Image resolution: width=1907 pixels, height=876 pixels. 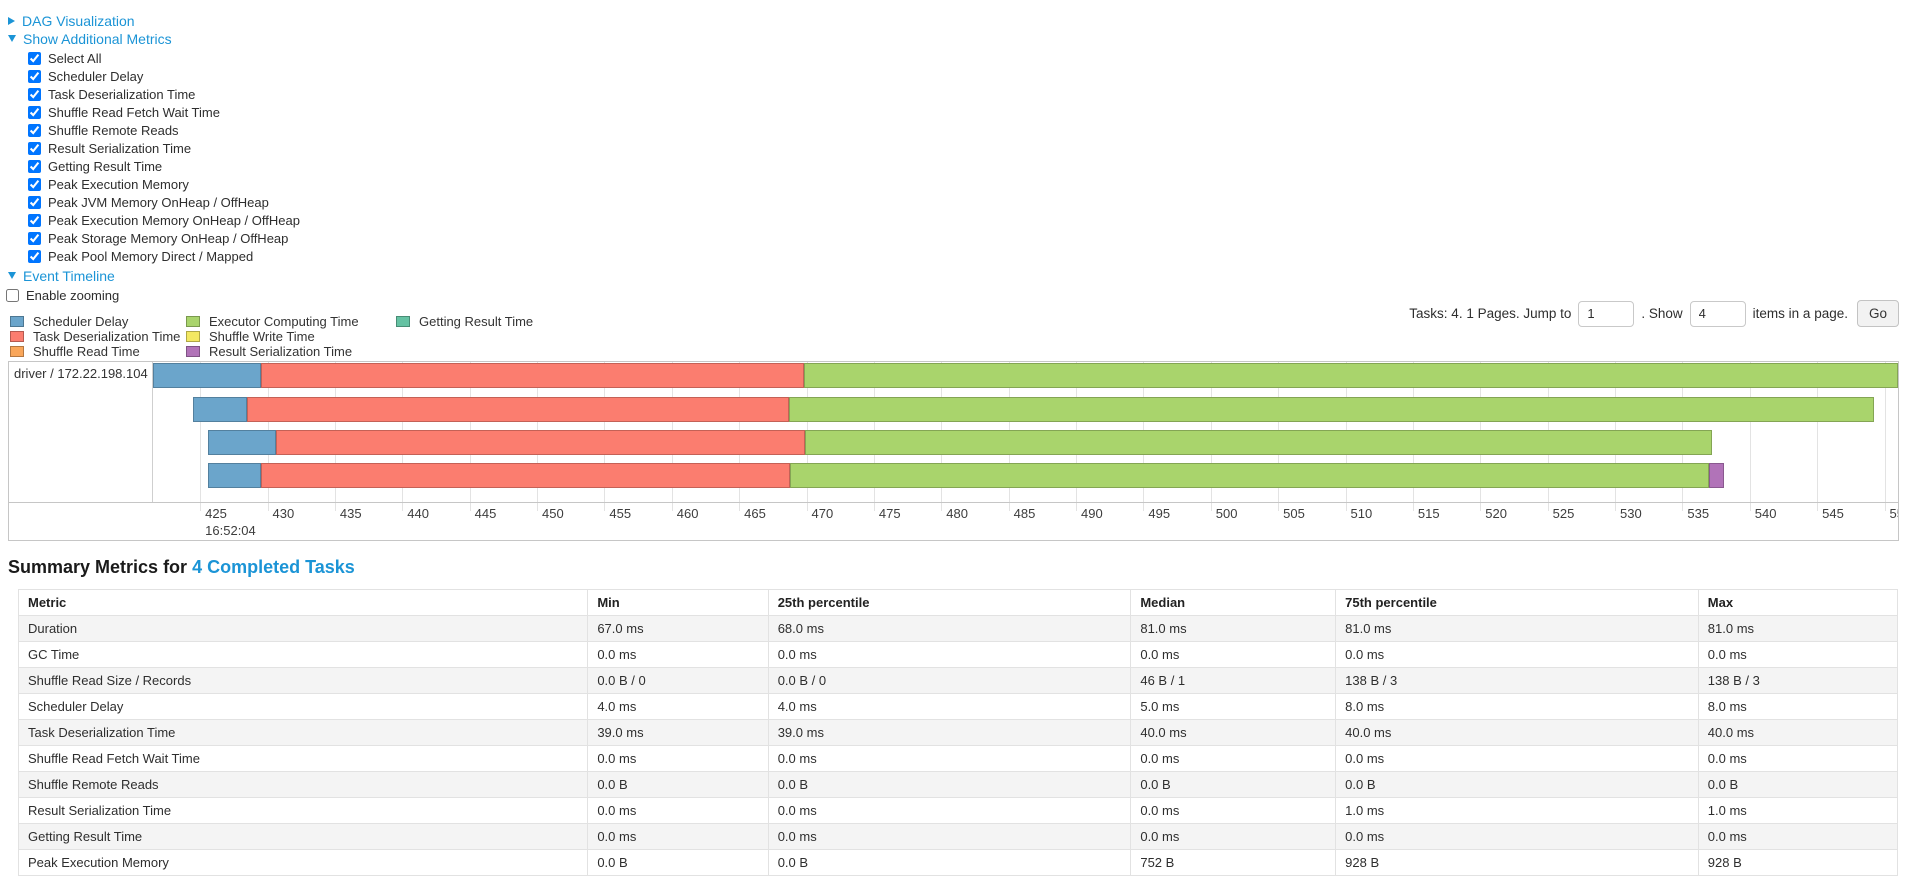 What do you see at coordinates (967, 94) in the screenshot?
I see `metric-list-item: Task Deserialization Time` at bounding box center [967, 94].